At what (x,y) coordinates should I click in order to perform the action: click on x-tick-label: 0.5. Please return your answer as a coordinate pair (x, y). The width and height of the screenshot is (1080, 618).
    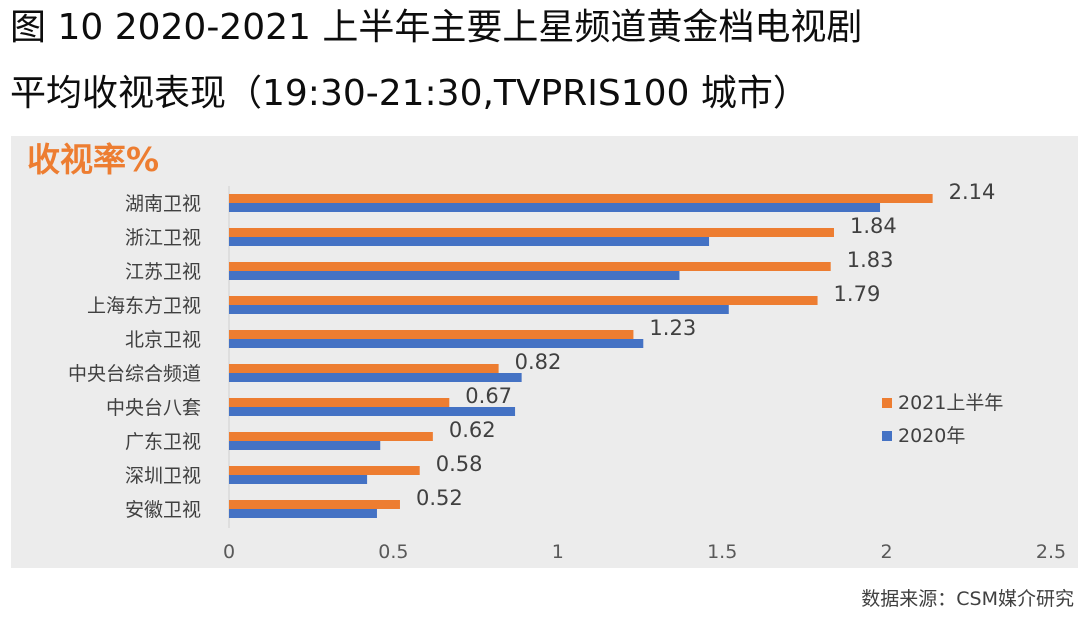
    Looking at the image, I should click on (393, 552).